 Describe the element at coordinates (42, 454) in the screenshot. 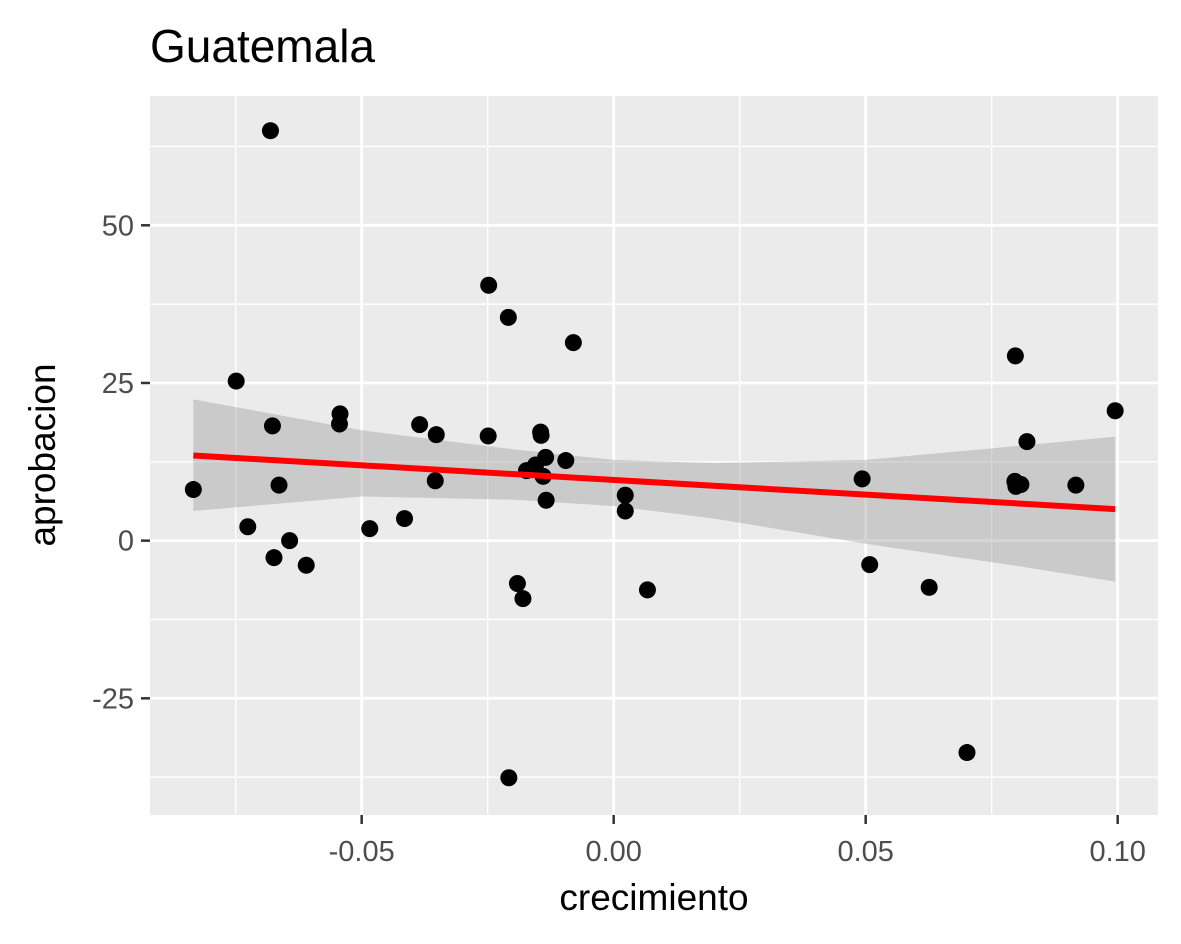

I see `y-axis-title: aprobacion` at that location.